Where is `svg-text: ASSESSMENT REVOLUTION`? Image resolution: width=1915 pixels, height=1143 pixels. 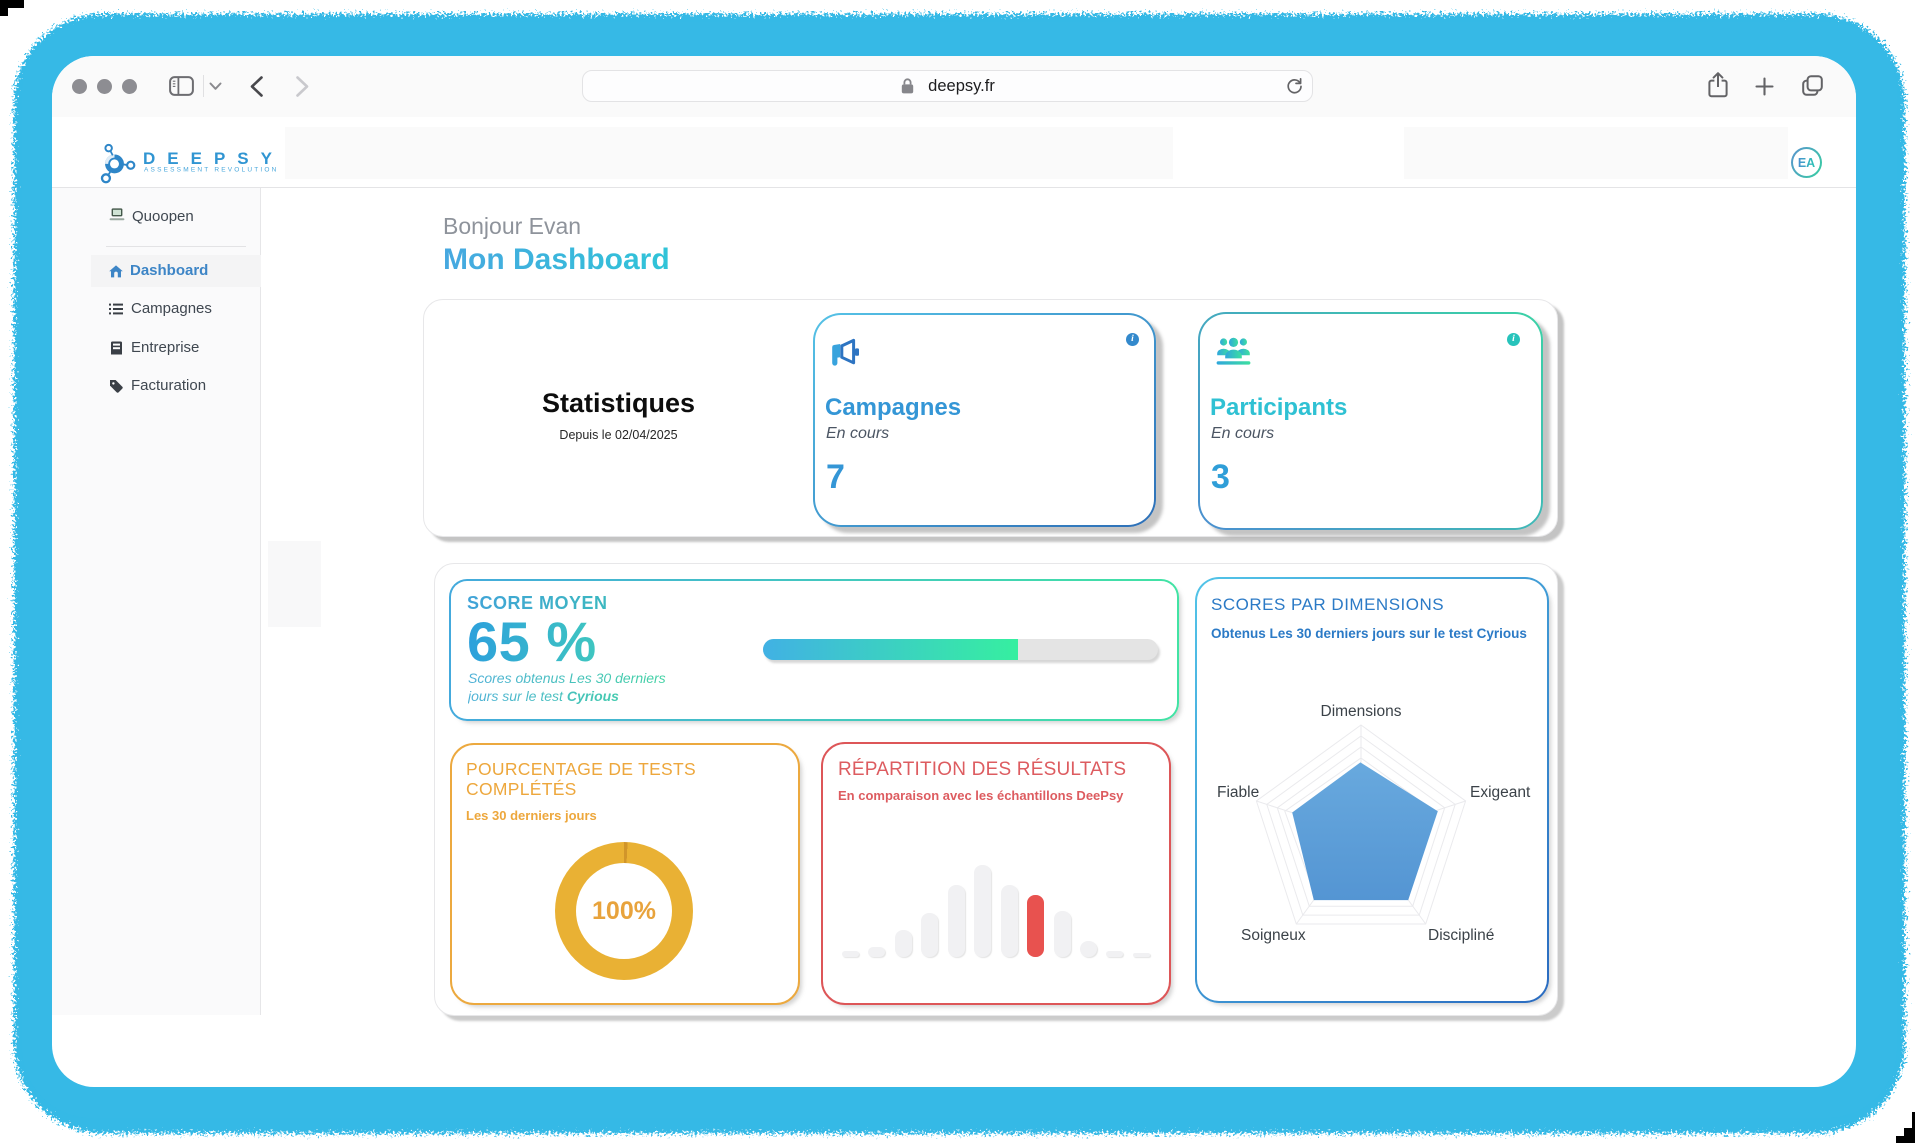
svg-text: ASSESSMENT REVOLUTION is located at coordinates (211, 170).